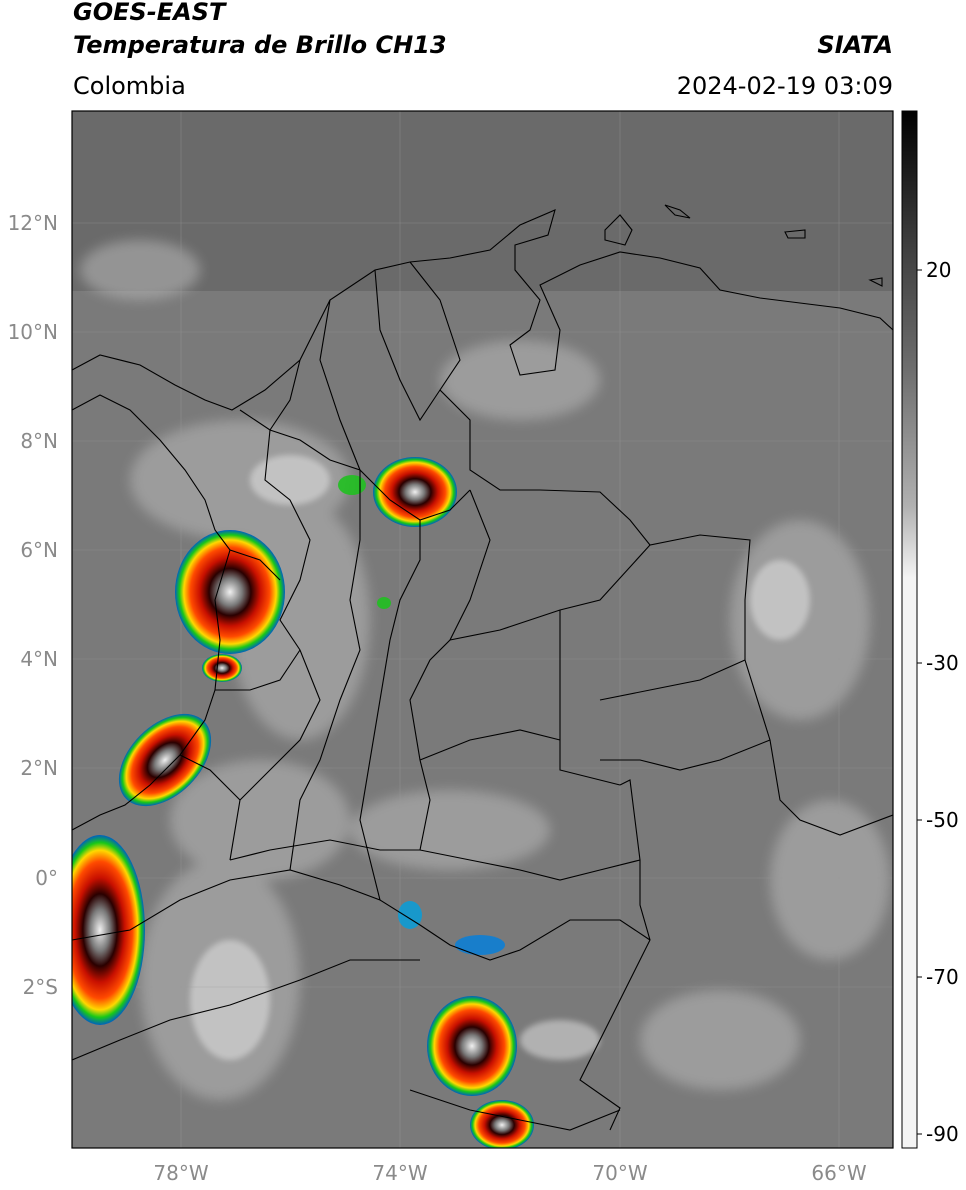 The width and height of the screenshot is (966, 1190). What do you see at coordinates (838, 1173) in the screenshot?
I see `lon-label: 66°W` at bounding box center [838, 1173].